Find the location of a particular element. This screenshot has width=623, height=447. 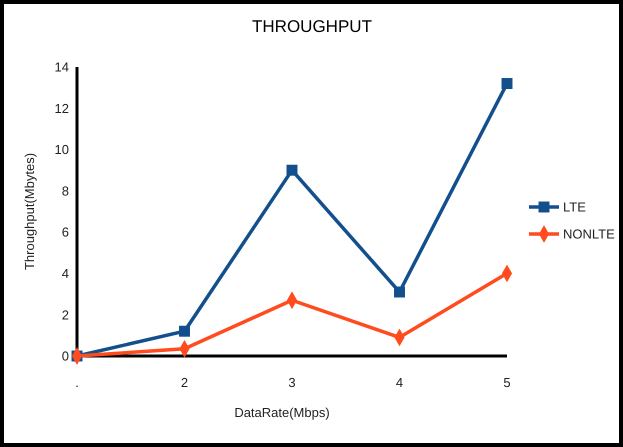

y-tick-label: 6 is located at coordinates (65, 232).